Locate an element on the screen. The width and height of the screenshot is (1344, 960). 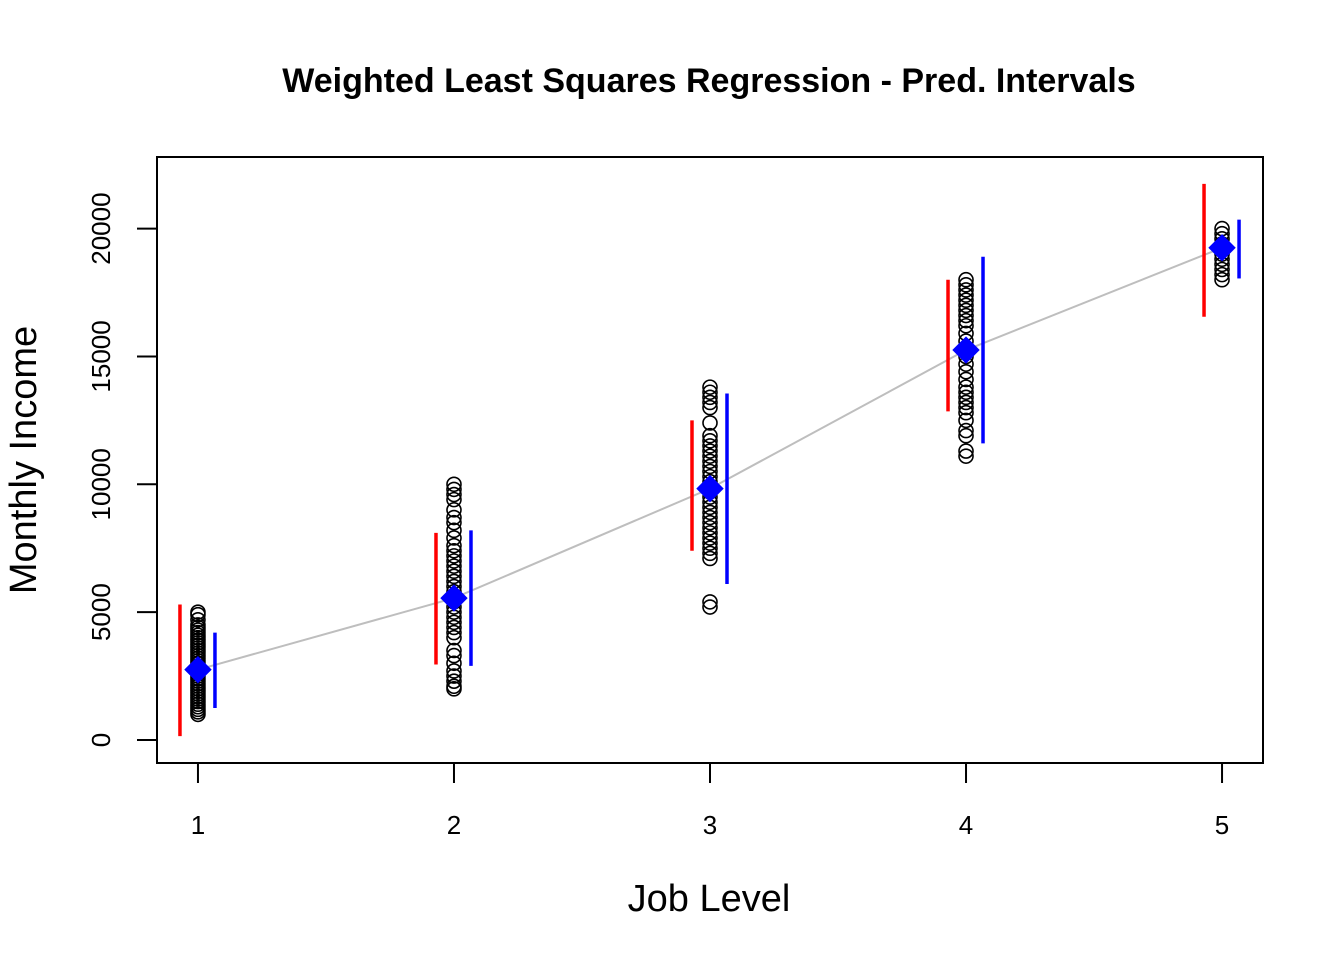
y-axis-label: Monthly Income is located at coordinates (24, 460).